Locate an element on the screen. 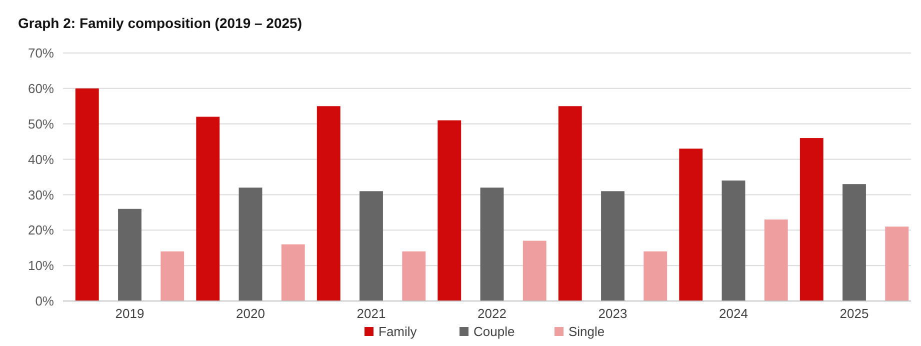  x-tick-label: 2020 is located at coordinates (250, 313).